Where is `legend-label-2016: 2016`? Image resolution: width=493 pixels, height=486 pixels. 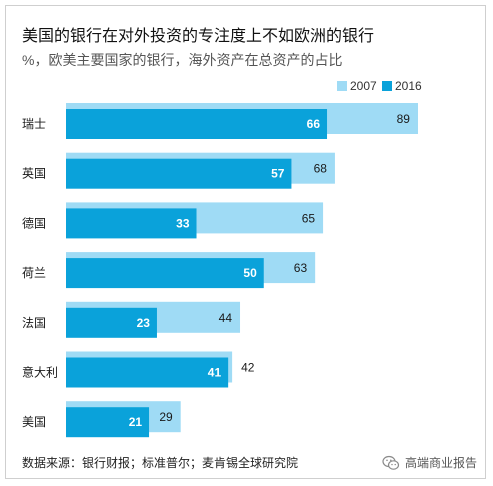 legend-label-2016: 2016 is located at coordinates (408, 86).